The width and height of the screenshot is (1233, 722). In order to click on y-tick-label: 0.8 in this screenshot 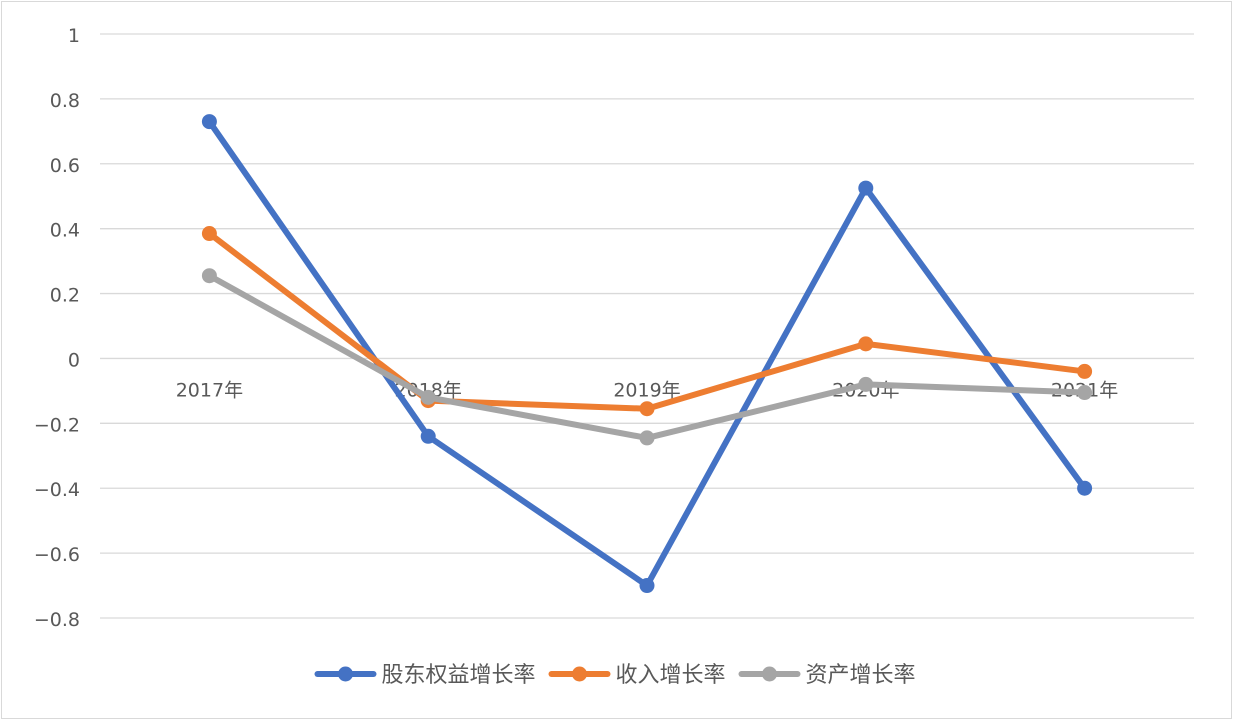, I will do `click(65, 101)`.